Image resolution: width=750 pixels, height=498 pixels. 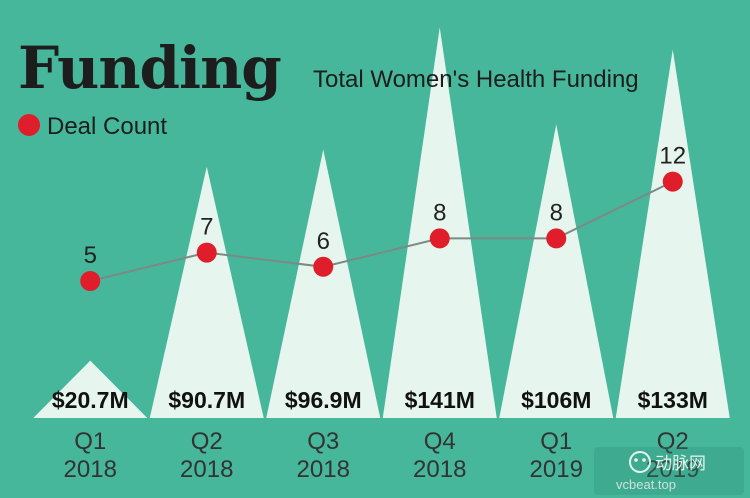 What do you see at coordinates (476, 79) in the screenshot?
I see `chart-subtitle: Total Women's Health Funding` at bounding box center [476, 79].